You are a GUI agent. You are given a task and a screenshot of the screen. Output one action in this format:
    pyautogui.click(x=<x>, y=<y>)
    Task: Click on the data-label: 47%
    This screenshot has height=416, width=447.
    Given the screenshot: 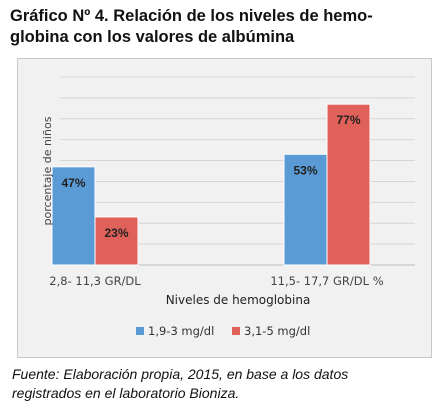 What is the action you would take?
    pyautogui.click(x=73, y=183)
    